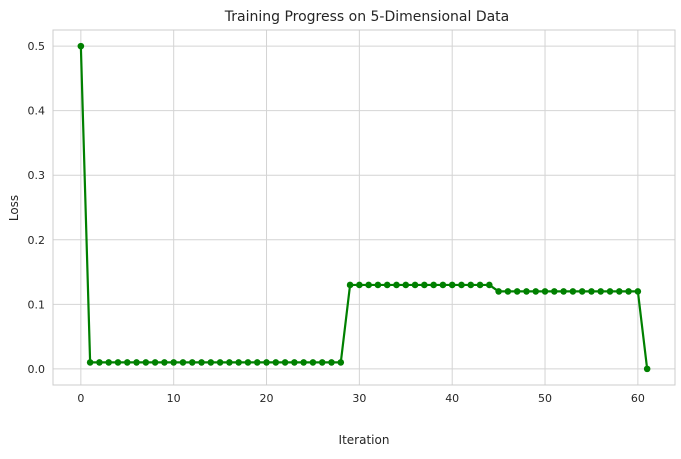  I want to click on x-tick-label: 30, so click(359, 398).